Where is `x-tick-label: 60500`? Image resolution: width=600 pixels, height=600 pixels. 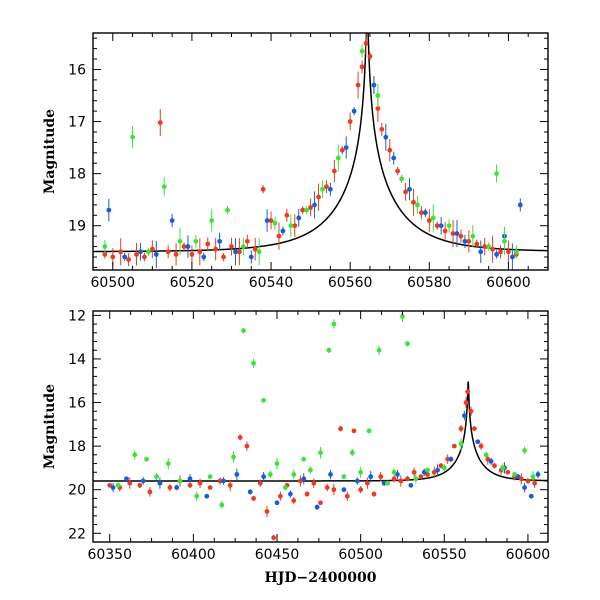 x-tick-label: 60500 is located at coordinates (360, 555).